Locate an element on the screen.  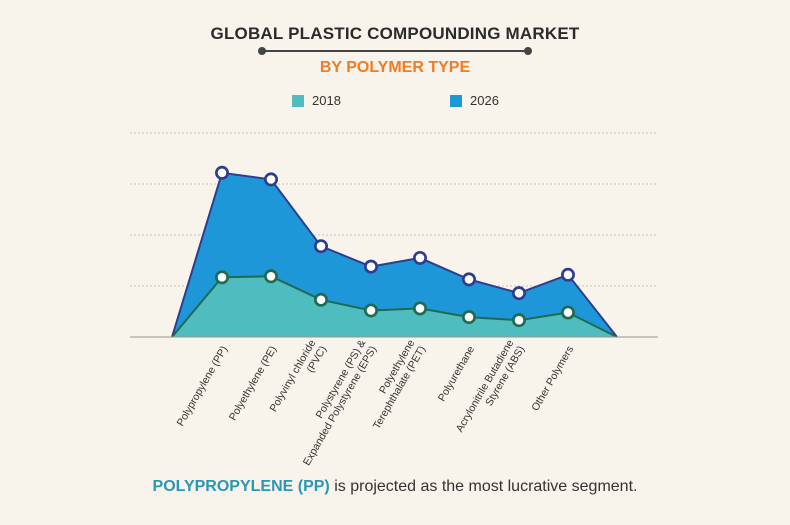
legend-label-2026: 2026 is located at coordinates (484, 100).